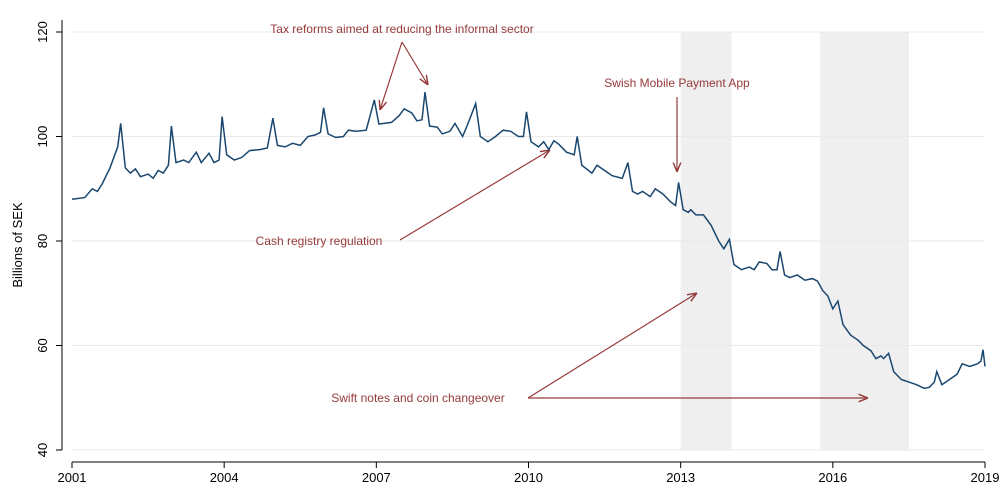  Describe the element at coordinates (376, 477) in the screenshot. I see `x-tick-label: 2007` at that location.